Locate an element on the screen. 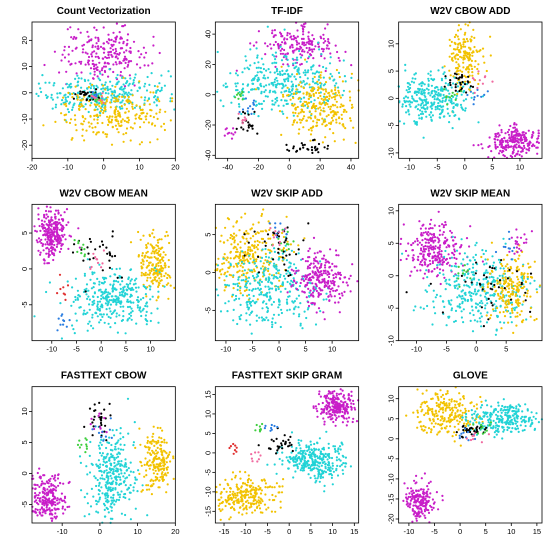  y-tick-label: -10 is located at coordinates (24, 119).